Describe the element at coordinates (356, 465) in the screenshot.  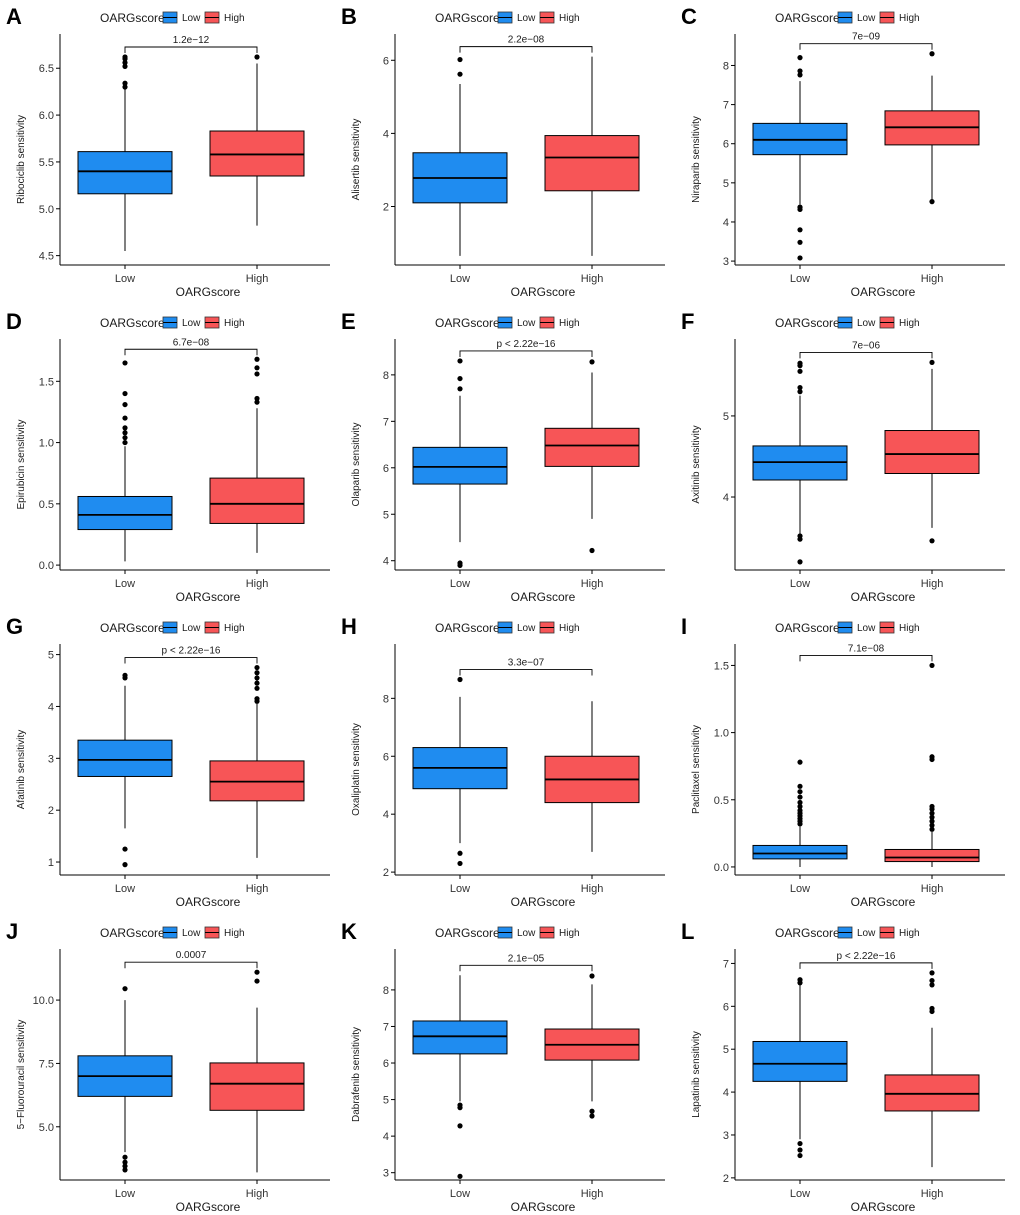
I see `y-axis-label: Olaparib sensitivity` at that location.